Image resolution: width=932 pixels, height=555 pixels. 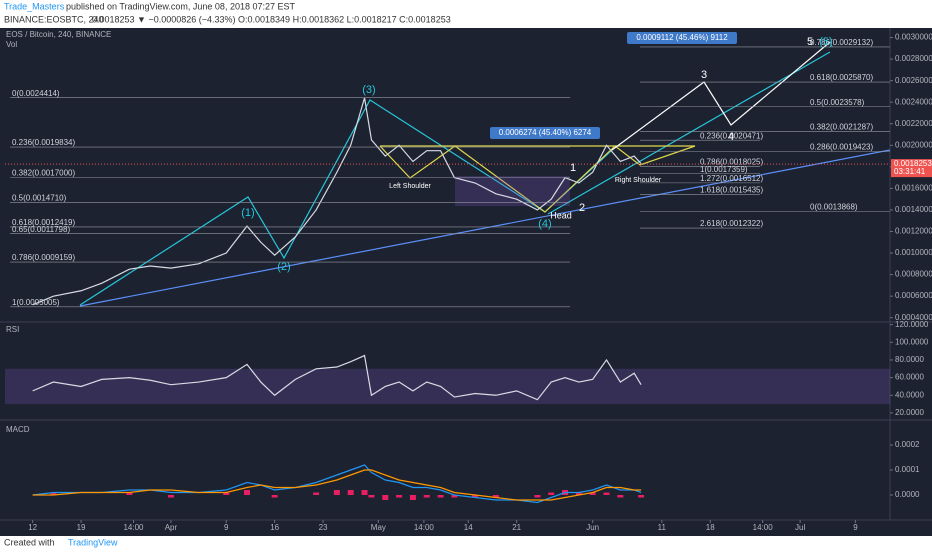 I want to click on fib-label: 1(0.0017359), so click(x=724, y=169).